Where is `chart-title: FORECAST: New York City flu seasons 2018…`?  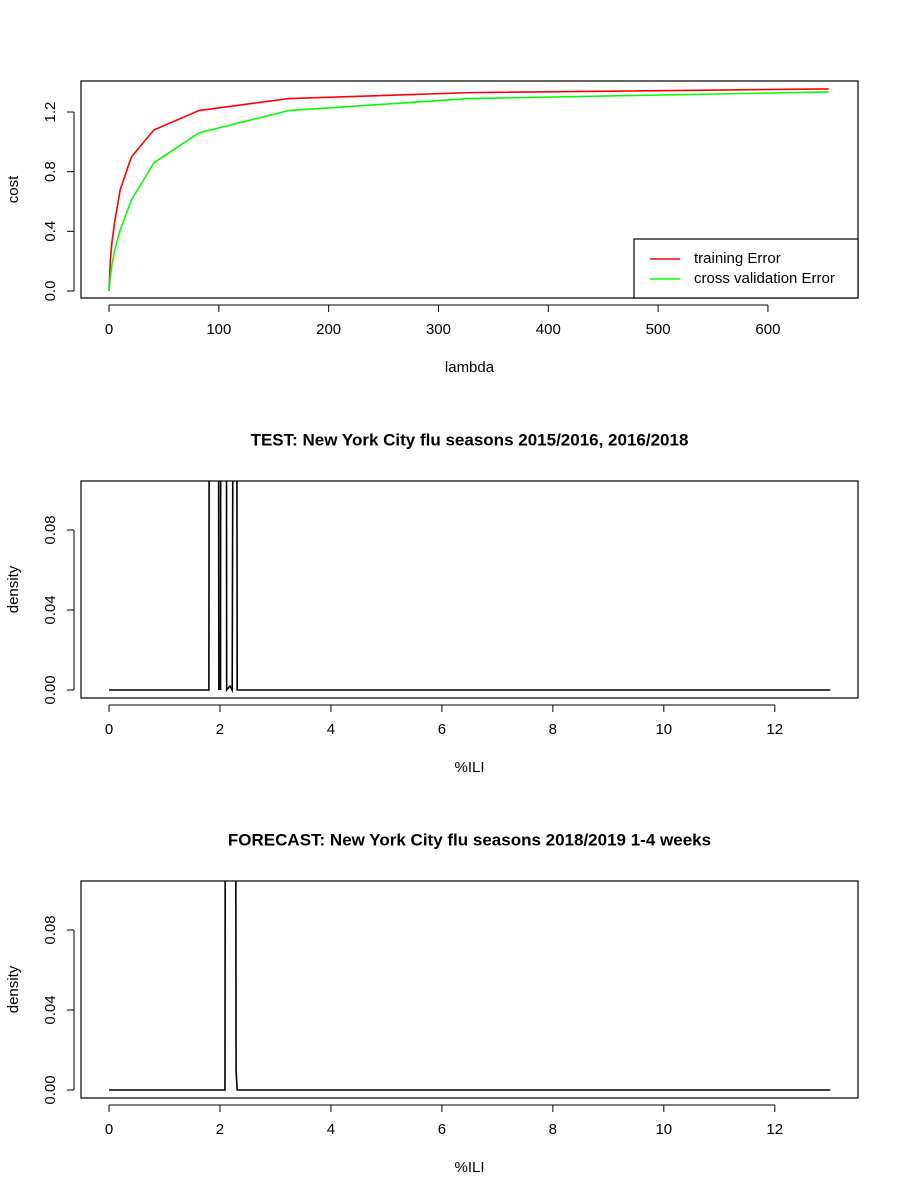
chart-title: FORECAST: New York City flu seasons 2018… is located at coordinates (469, 839).